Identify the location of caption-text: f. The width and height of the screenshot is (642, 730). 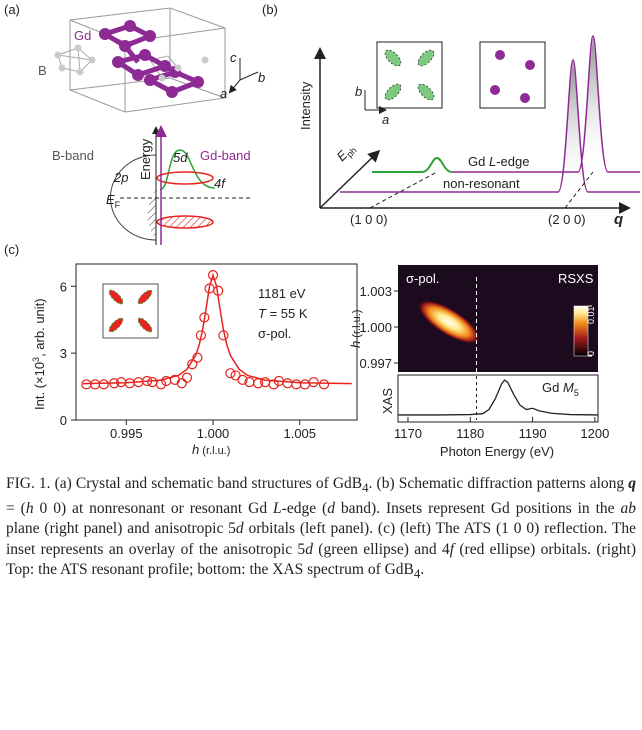
(452, 549).